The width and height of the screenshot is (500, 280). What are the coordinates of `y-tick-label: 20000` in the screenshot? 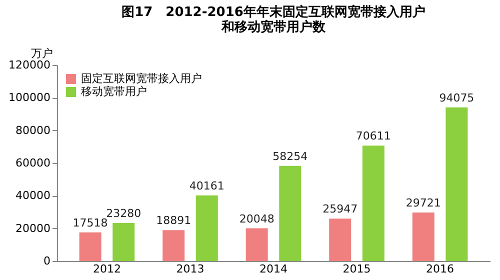 It's located at (33, 228).